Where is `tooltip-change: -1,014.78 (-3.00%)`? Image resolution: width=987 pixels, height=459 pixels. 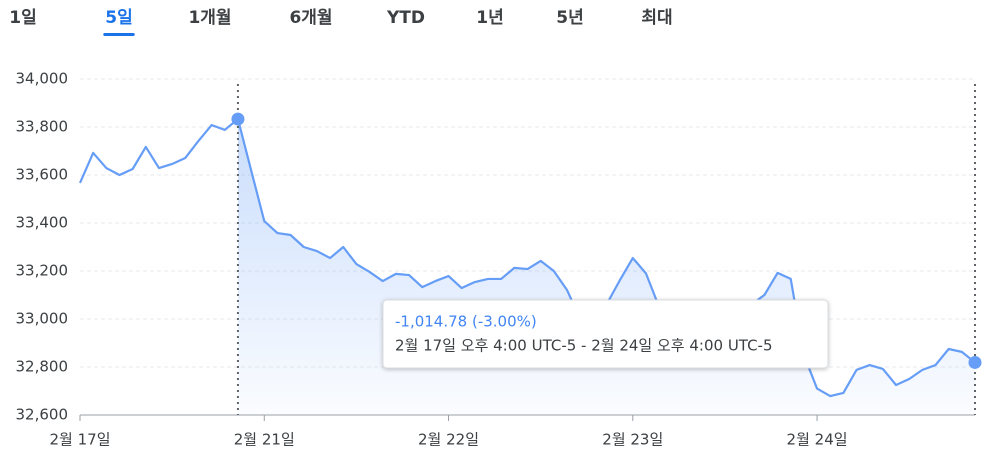 tooltip-change: -1,014.78 (-3.00%) is located at coordinates (466, 322).